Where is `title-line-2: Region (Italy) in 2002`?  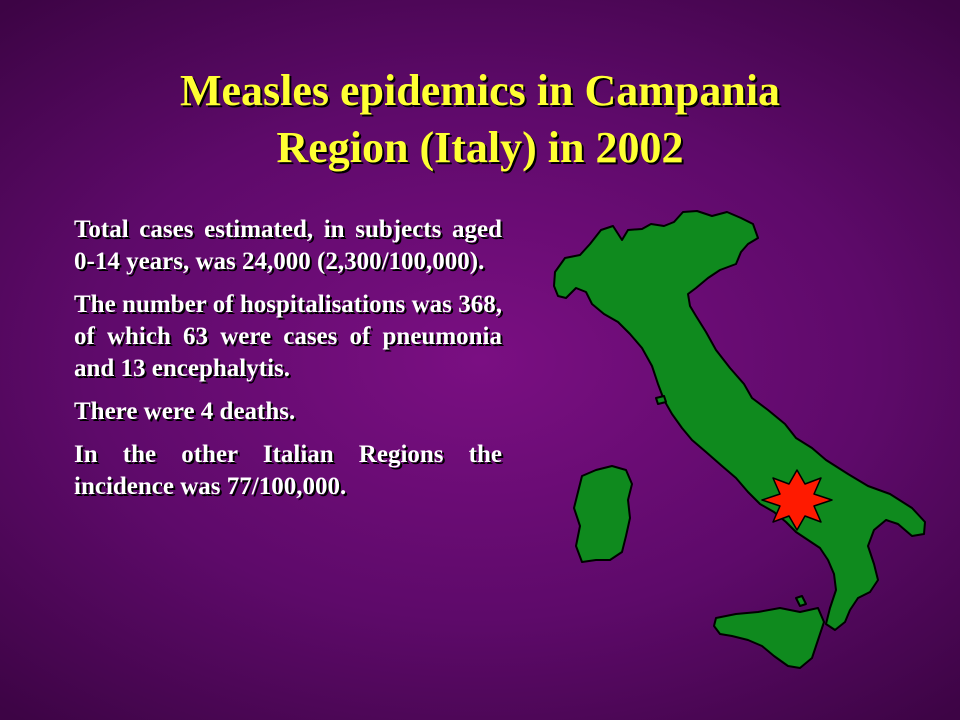 title-line-2: Region (Italy) in 2002 is located at coordinates (480, 147).